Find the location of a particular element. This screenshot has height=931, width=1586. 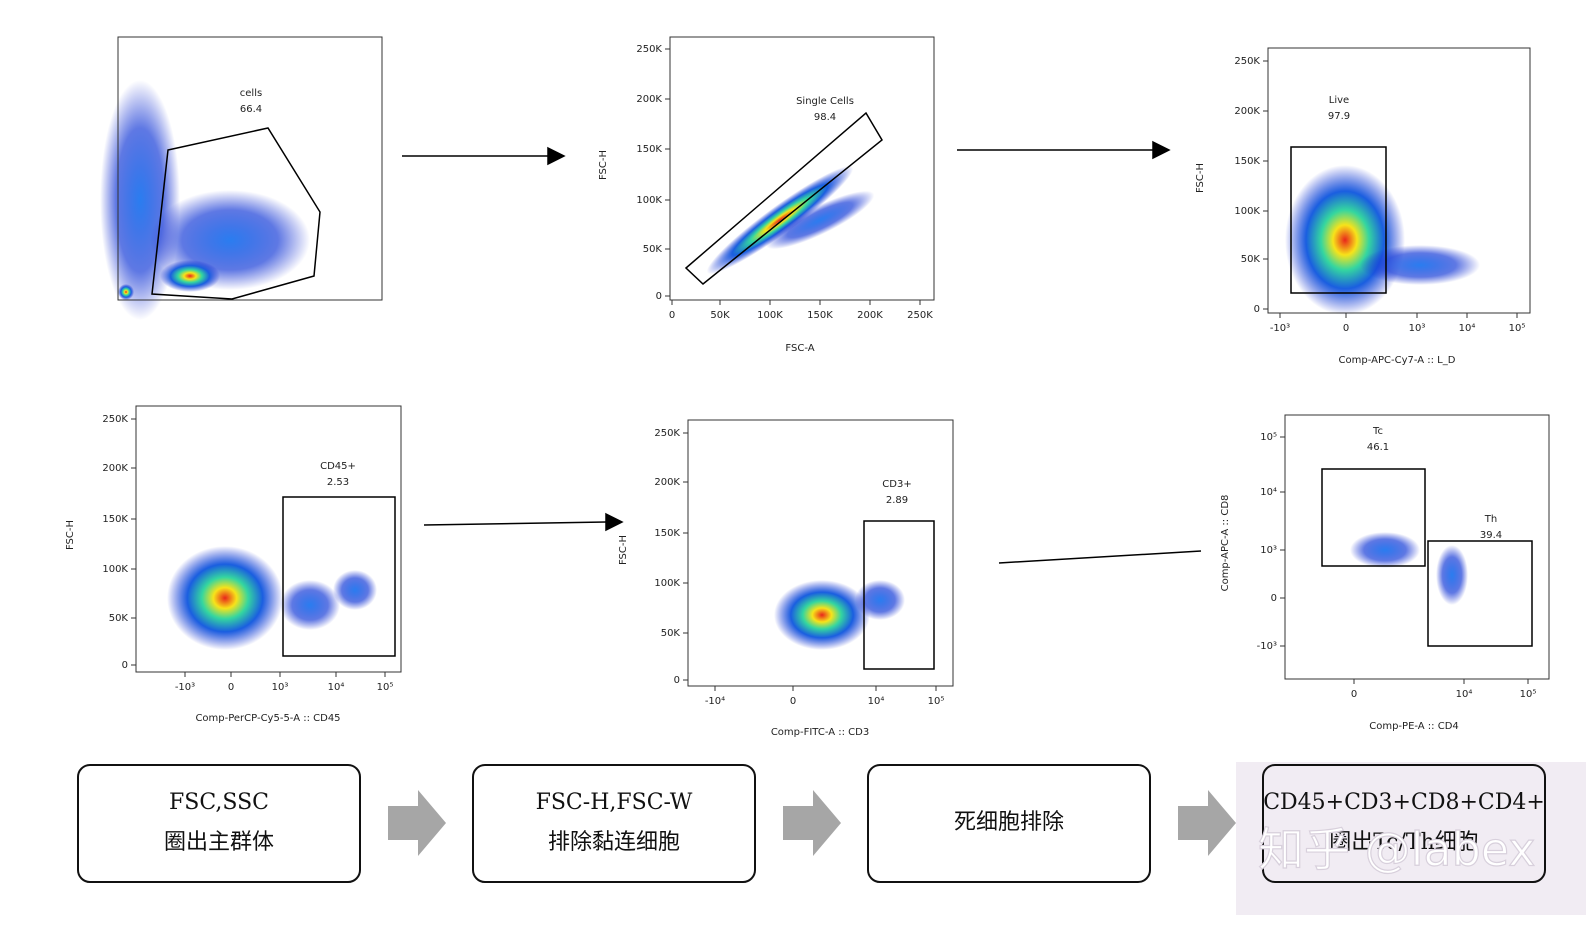

y-tick-label: 10⁵ is located at coordinates (1268, 437).